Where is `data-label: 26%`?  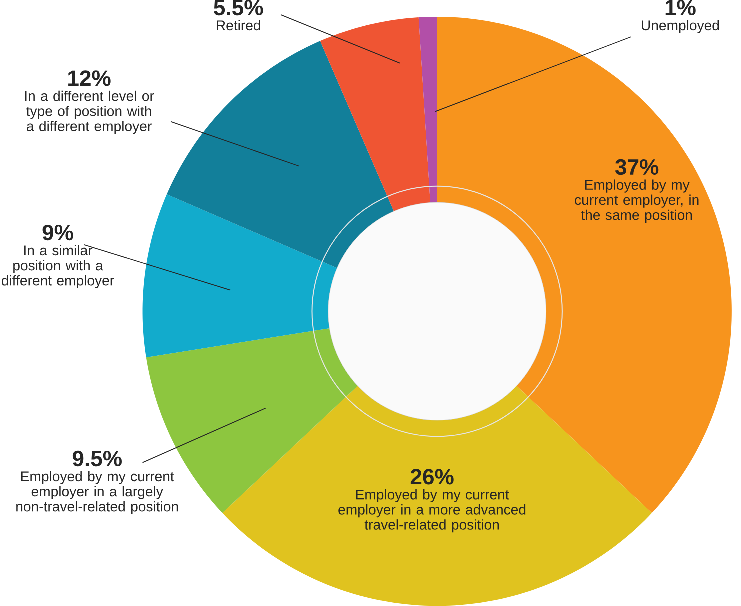
data-label: 26% is located at coordinates (432, 477).